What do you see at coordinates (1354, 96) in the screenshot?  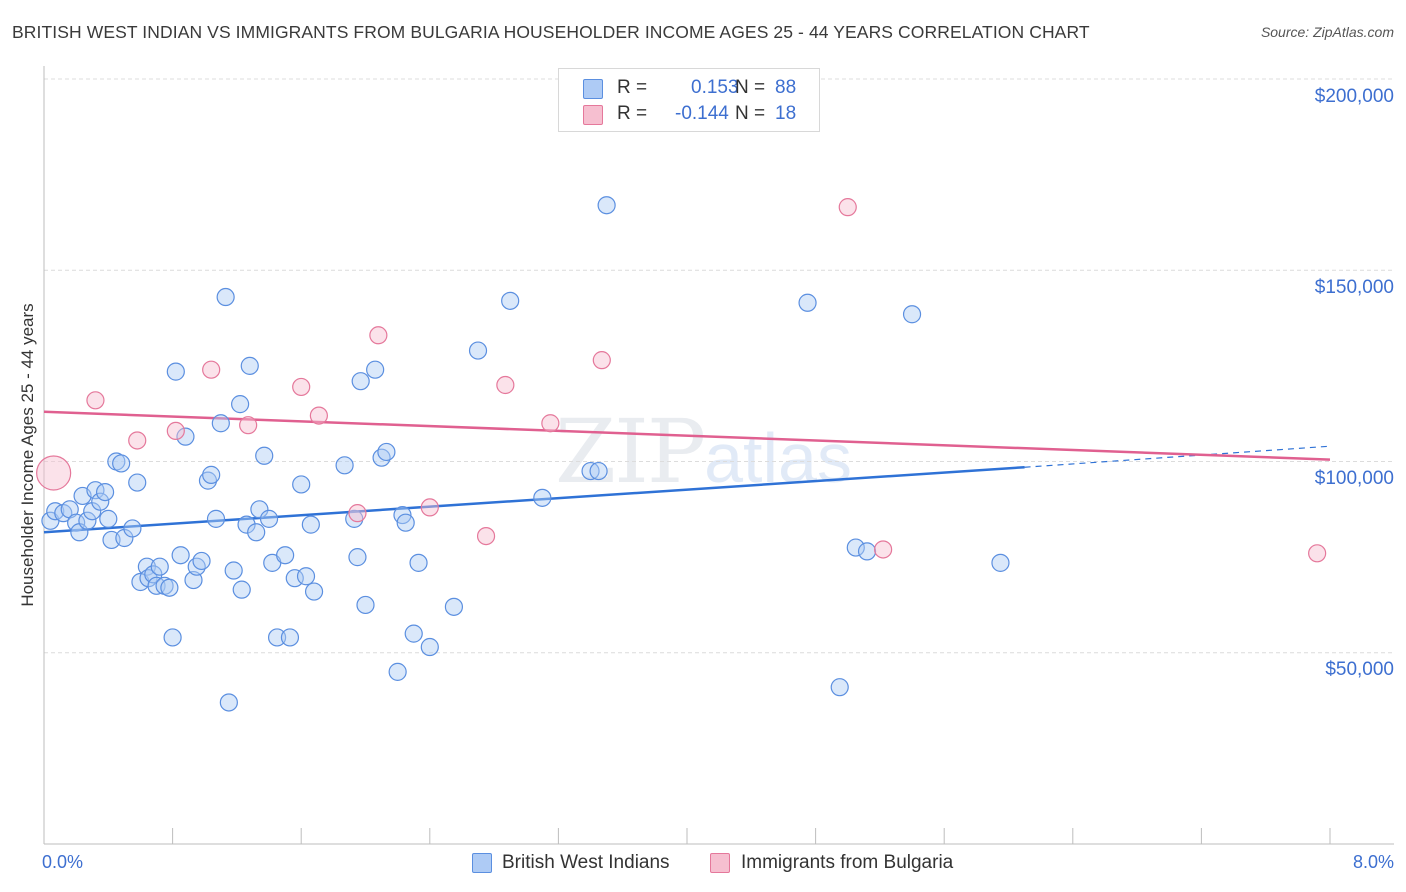 I see `y-tick-label: $200,000` at bounding box center [1354, 96].